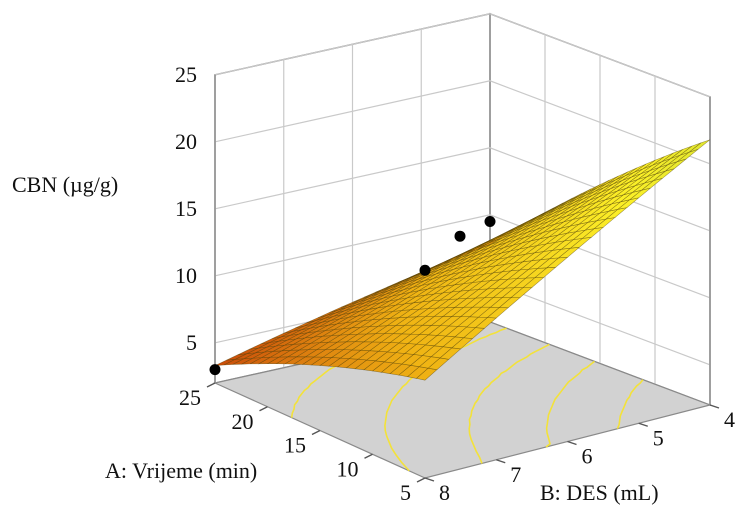 The width and height of the screenshot is (745, 512). What do you see at coordinates (186, 141) in the screenshot?
I see `z-tick-label: 20` at bounding box center [186, 141].